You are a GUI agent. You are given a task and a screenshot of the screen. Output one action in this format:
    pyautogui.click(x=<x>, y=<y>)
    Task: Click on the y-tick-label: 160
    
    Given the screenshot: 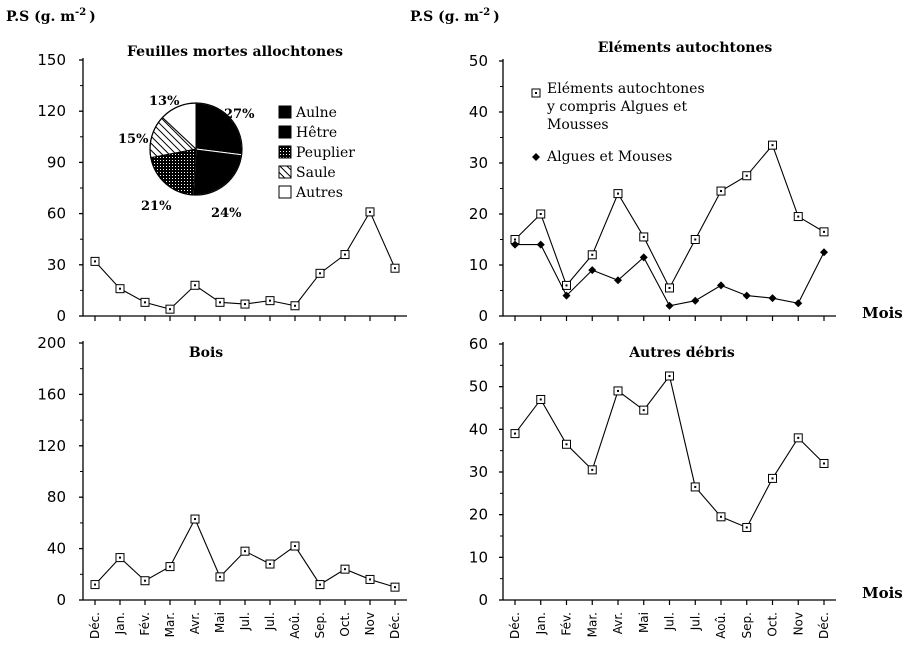 What is the action you would take?
    pyautogui.click(x=51, y=394)
    